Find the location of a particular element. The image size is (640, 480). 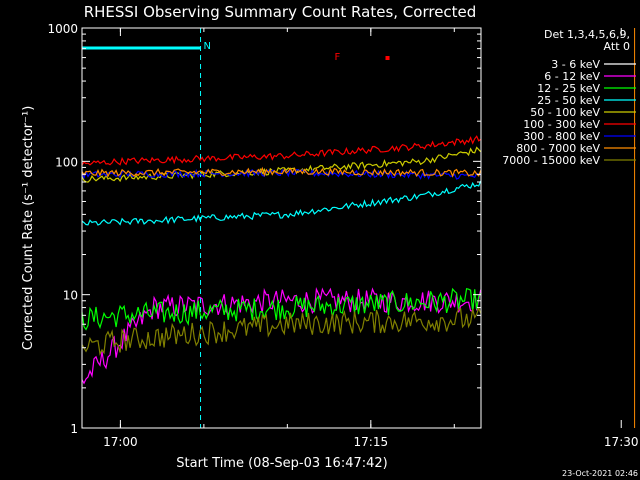

series-3-6-kev is located at coordinates (281, 348).